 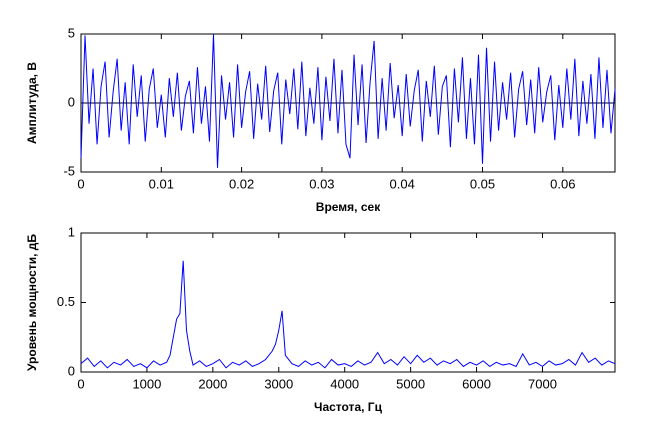 I want to click on x-tick-label: 2000, so click(x=212, y=383).